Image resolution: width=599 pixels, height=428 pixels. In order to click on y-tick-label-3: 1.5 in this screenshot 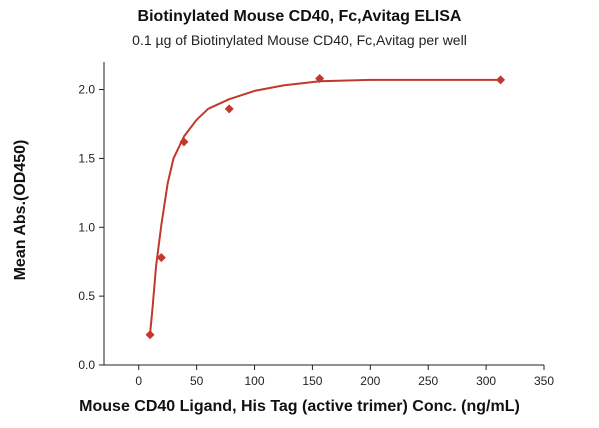, I will do `click(86, 158)`.